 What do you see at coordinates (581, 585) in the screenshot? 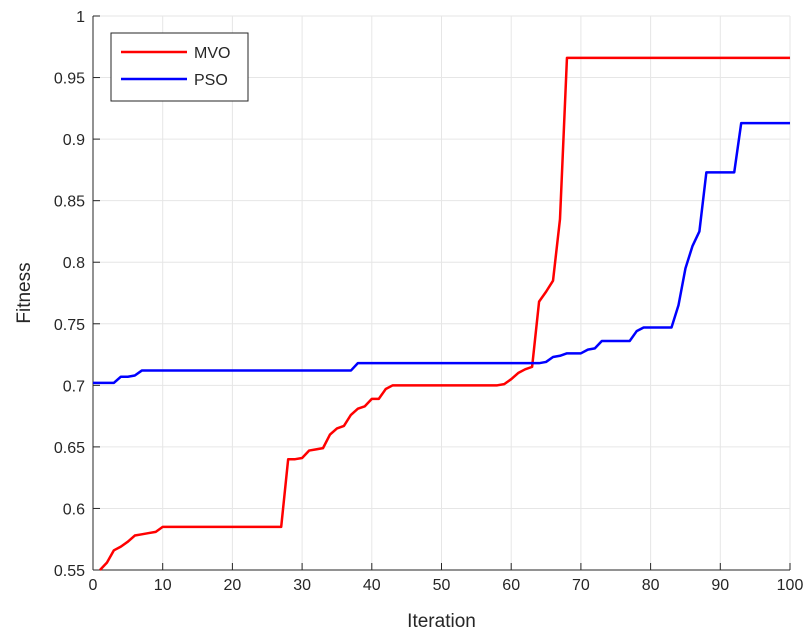
I see `x-tick-label: 70` at bounding box center [581, 585].